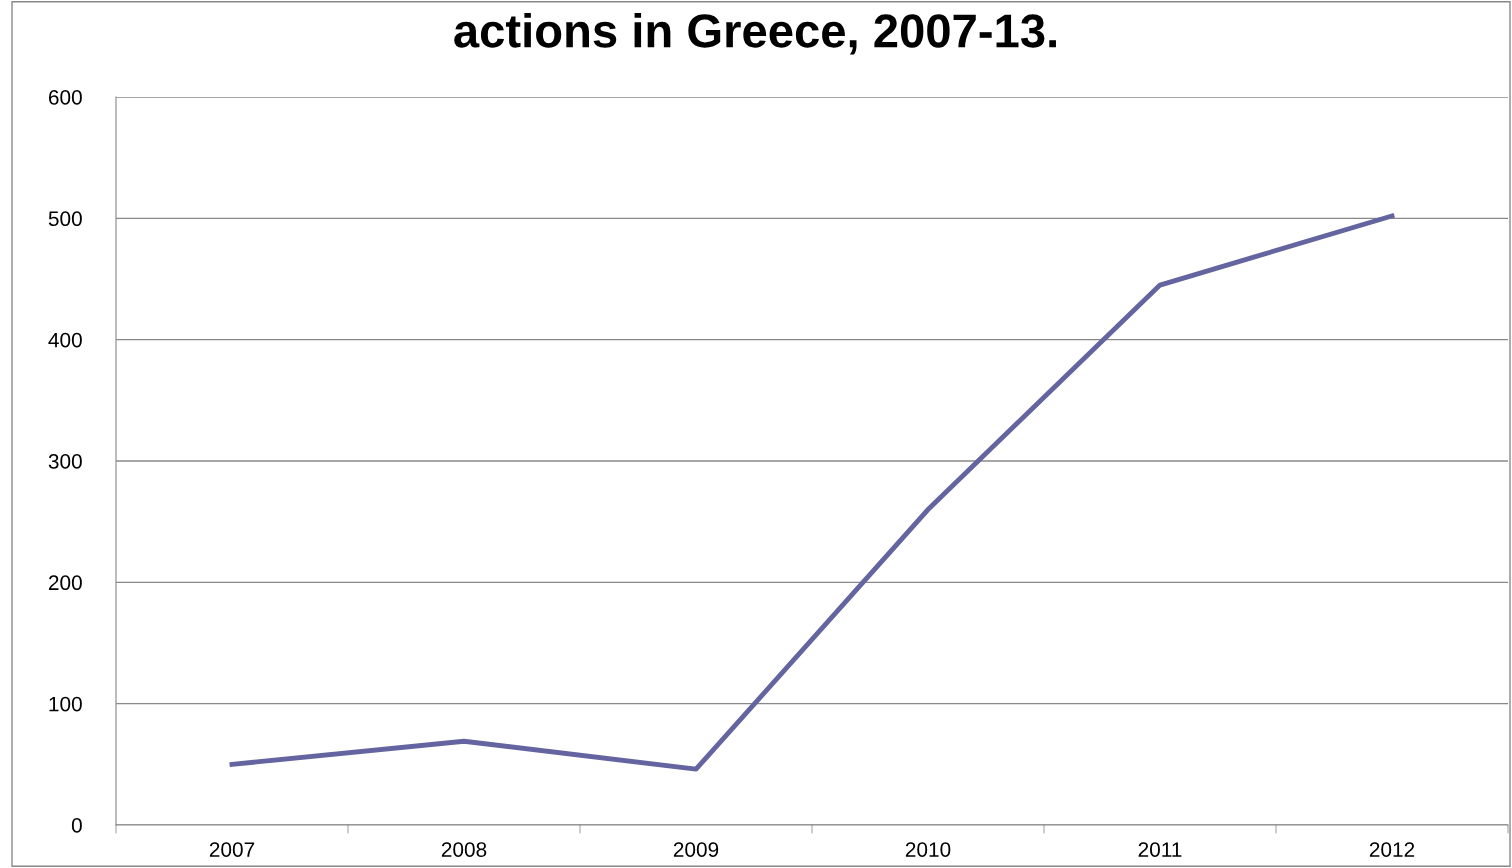 This screenshot has width=1512, height=868. I want to click on y-tick-label: 200, so click(65, 583).